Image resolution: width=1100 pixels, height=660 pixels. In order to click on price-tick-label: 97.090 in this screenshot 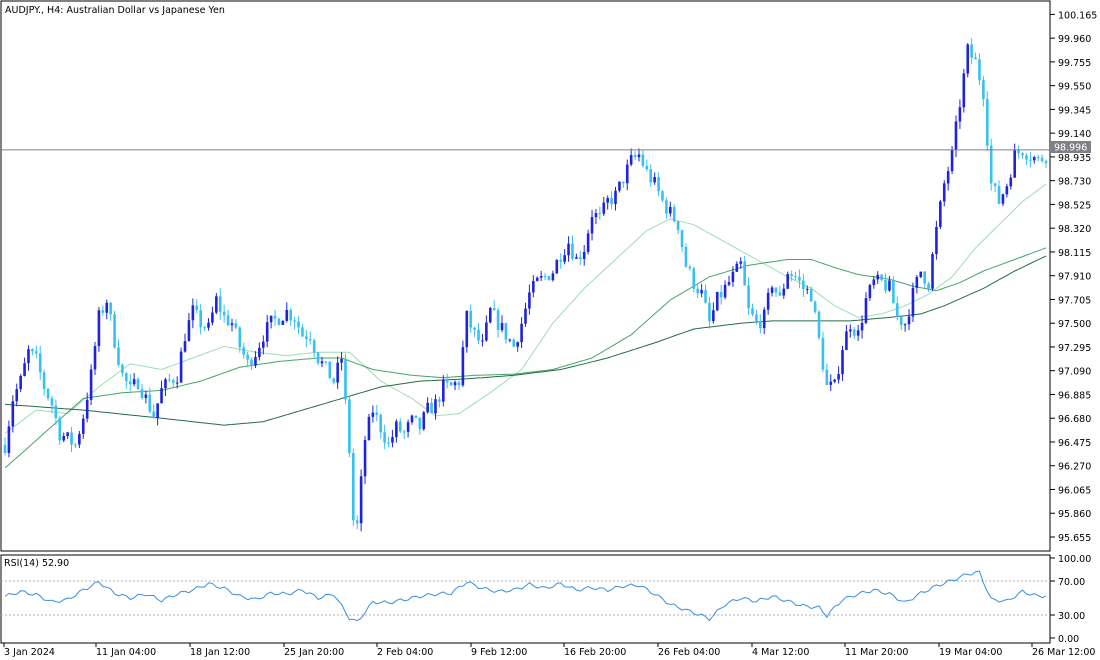, I will do `click(1074, 372)`.